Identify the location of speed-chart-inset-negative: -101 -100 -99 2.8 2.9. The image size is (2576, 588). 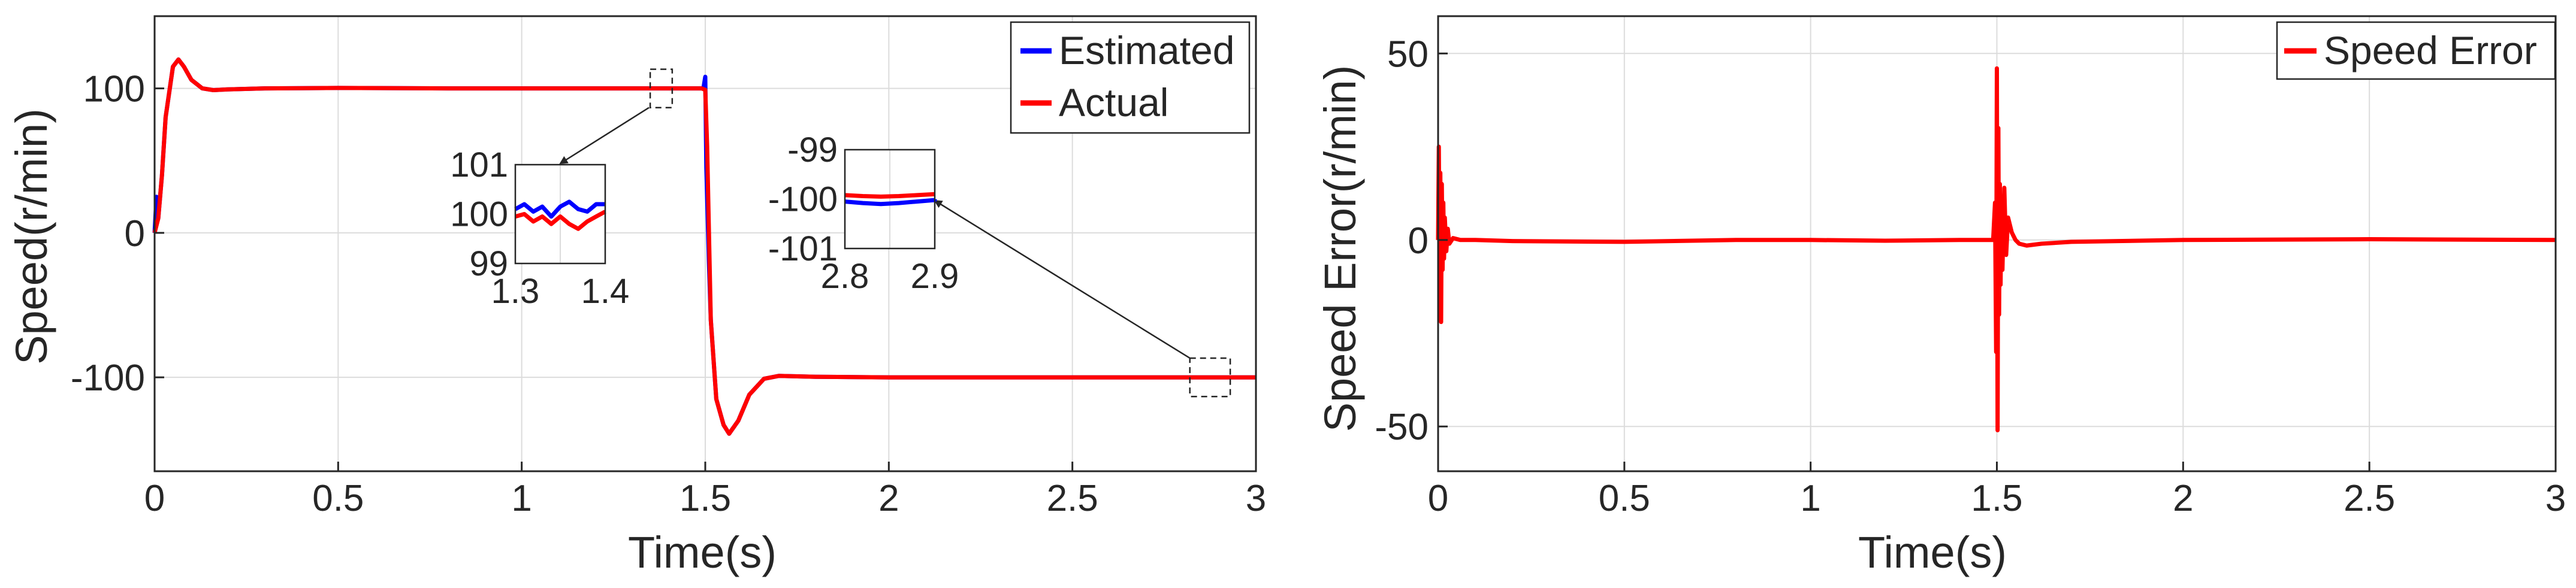
(864, 213).